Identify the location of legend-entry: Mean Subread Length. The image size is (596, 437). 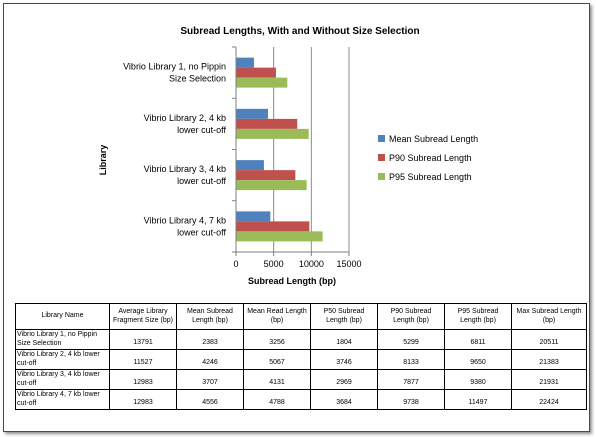
(433, 139).